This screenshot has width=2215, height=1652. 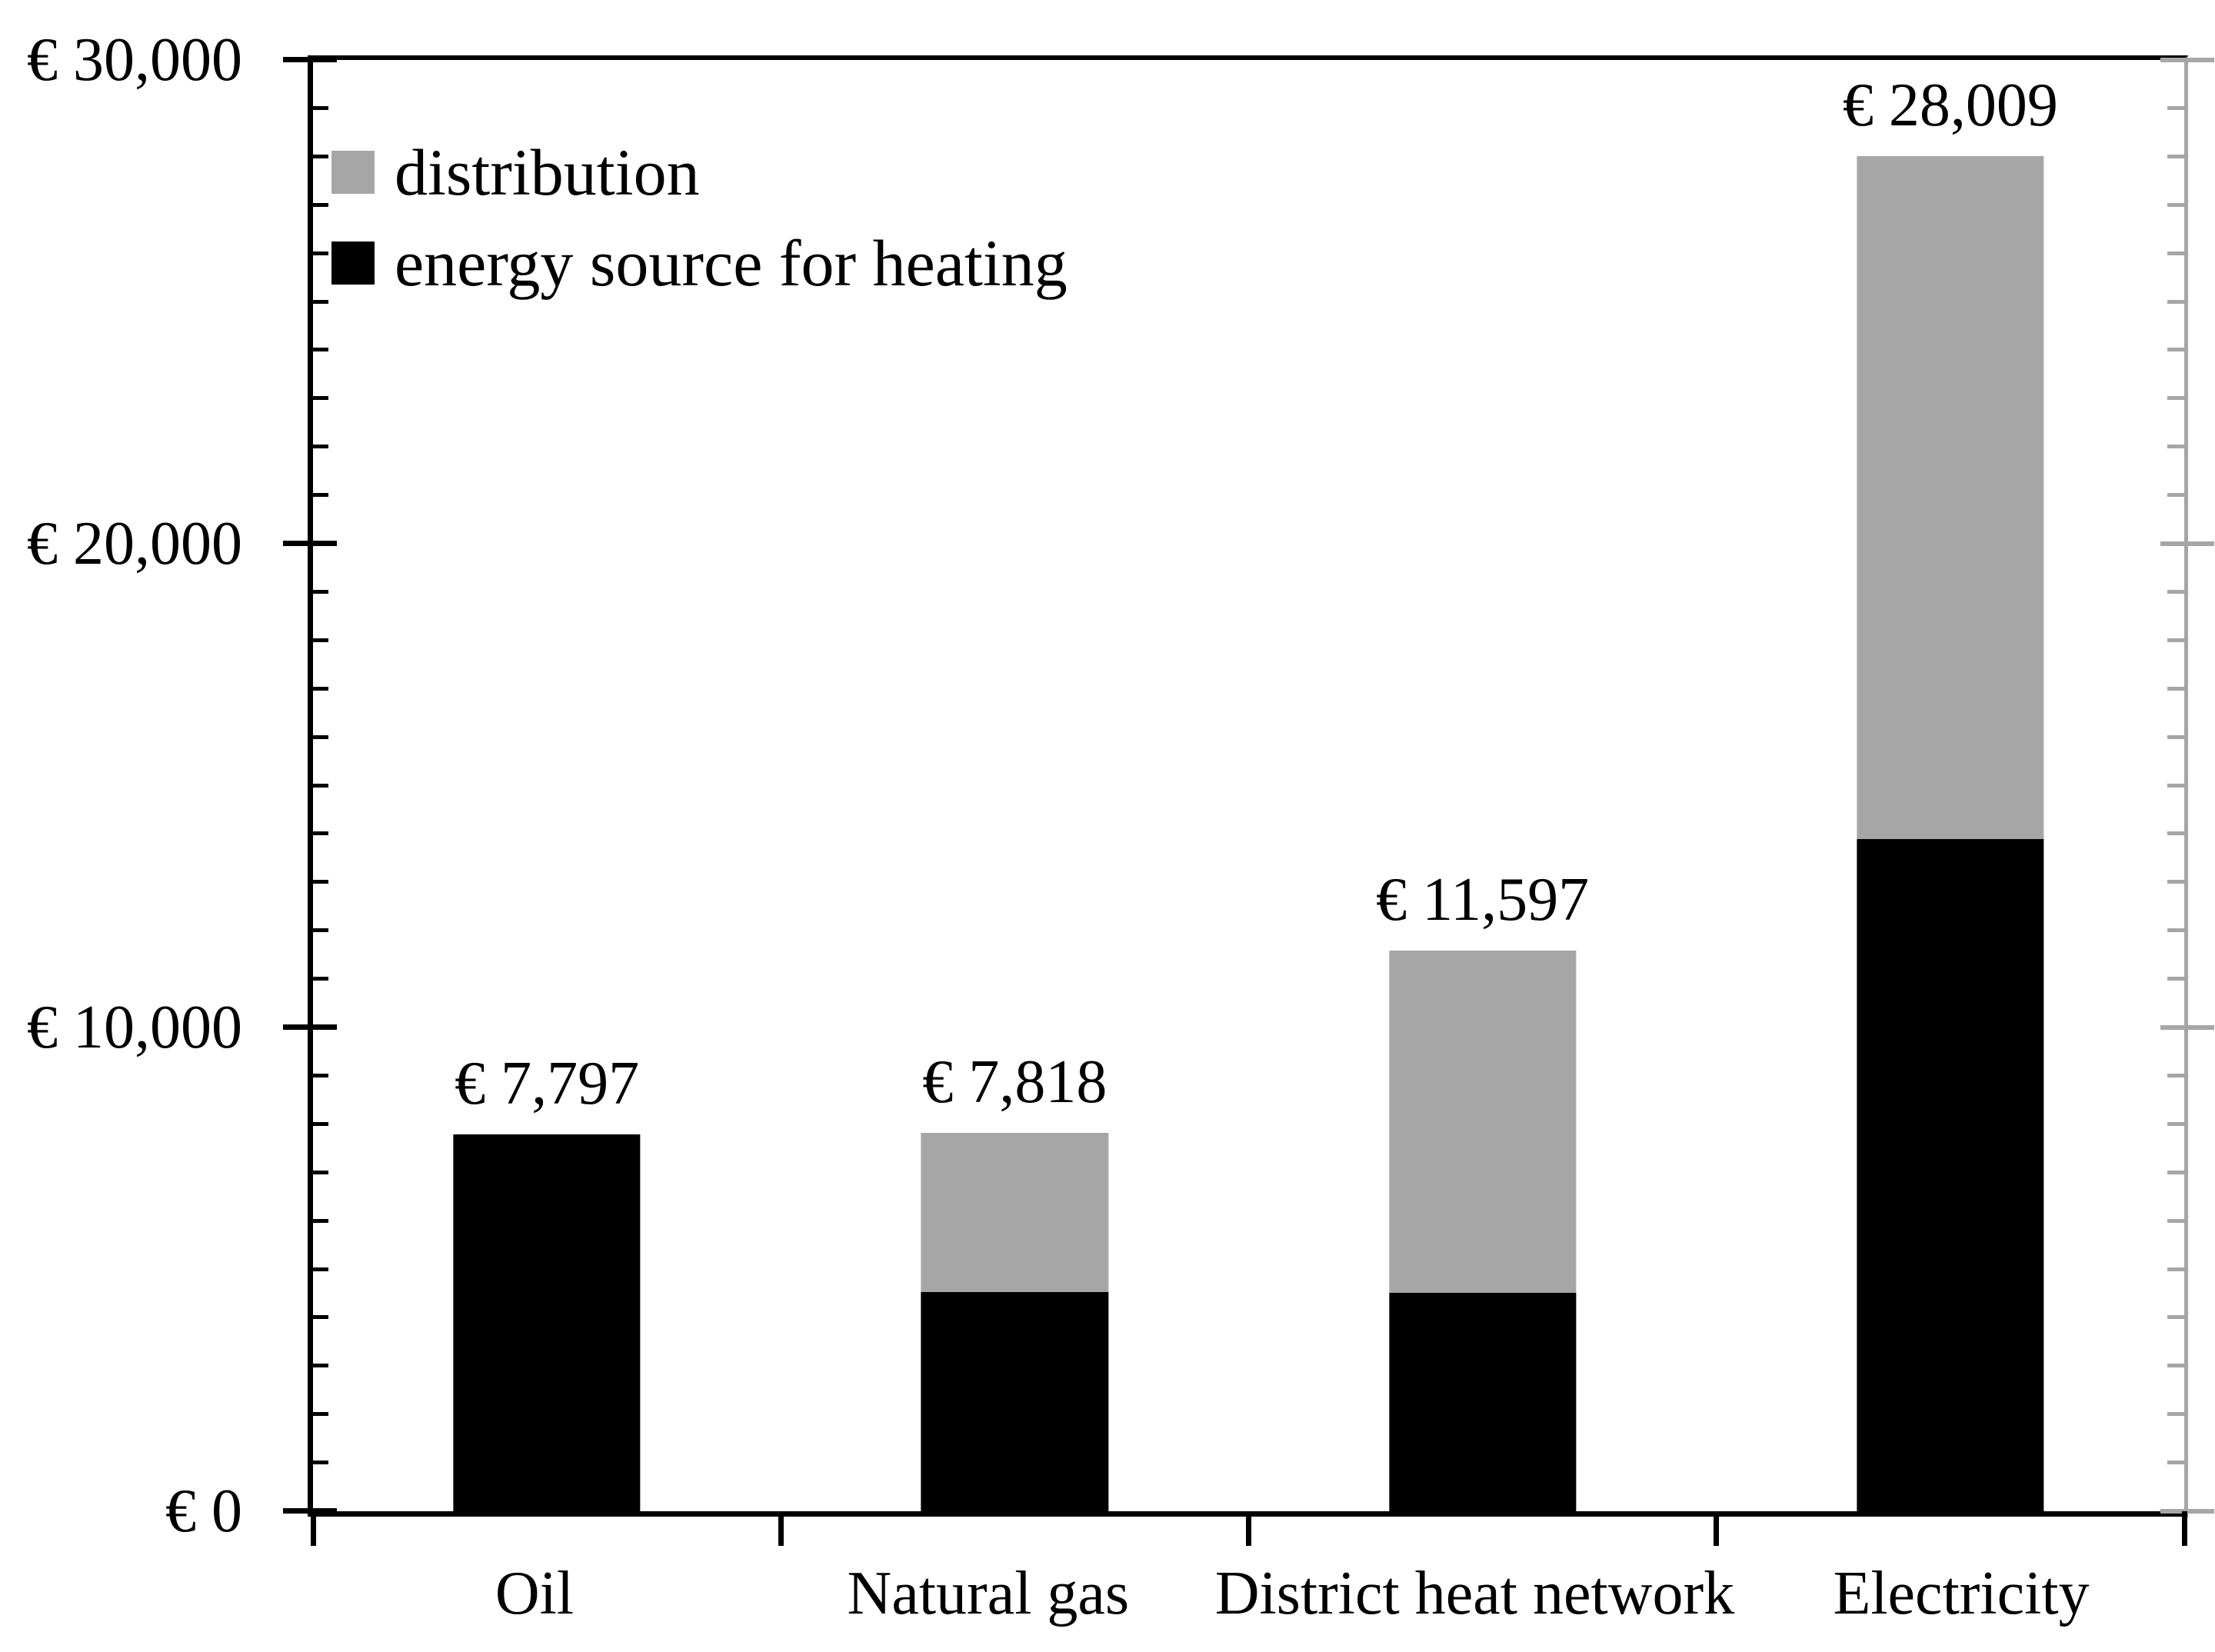 What do you see at coordinates (988, 1594) in the screenshot?
I see `category-label: Natural gas` at bounding box center [988, 1594].